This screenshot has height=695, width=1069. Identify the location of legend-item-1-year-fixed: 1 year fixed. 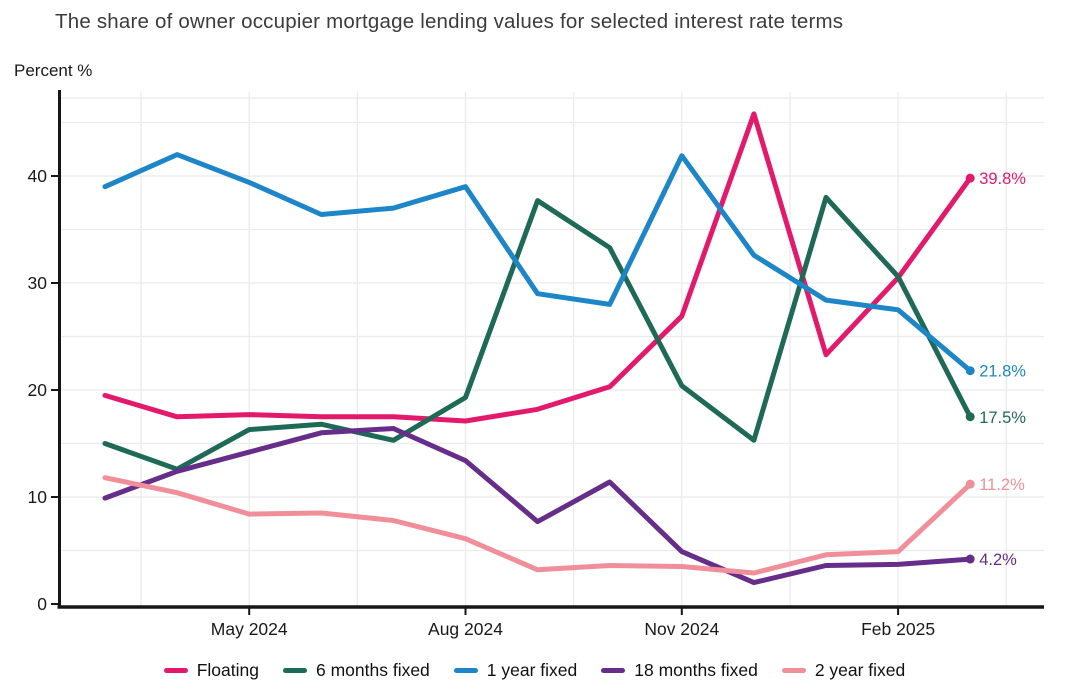
(515, 670).